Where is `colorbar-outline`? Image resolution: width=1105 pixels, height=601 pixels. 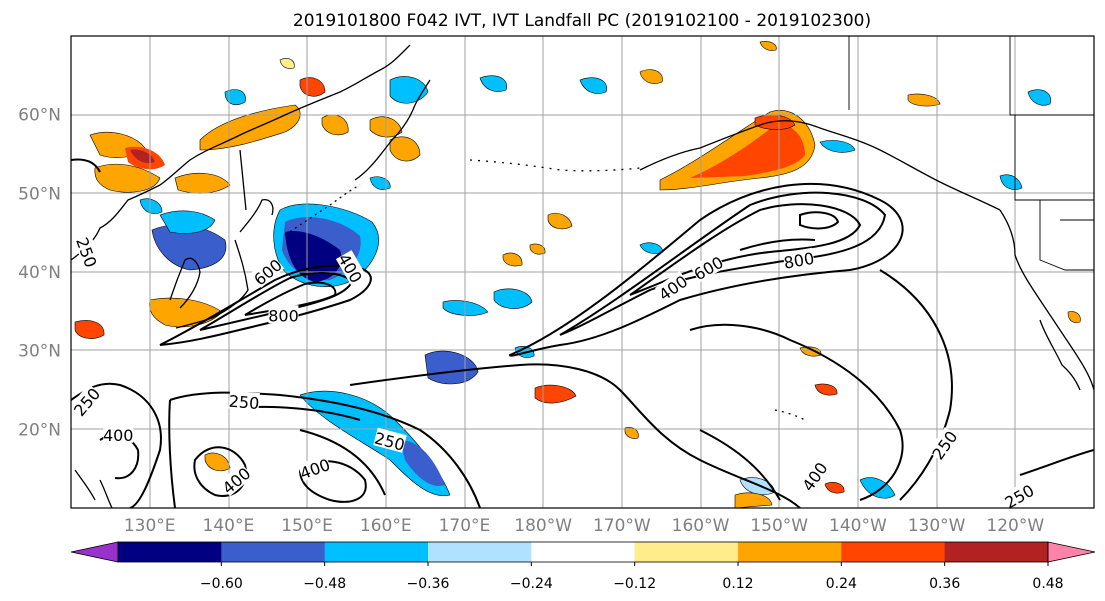 colorbar-outline is located at coordinates (583, 552).